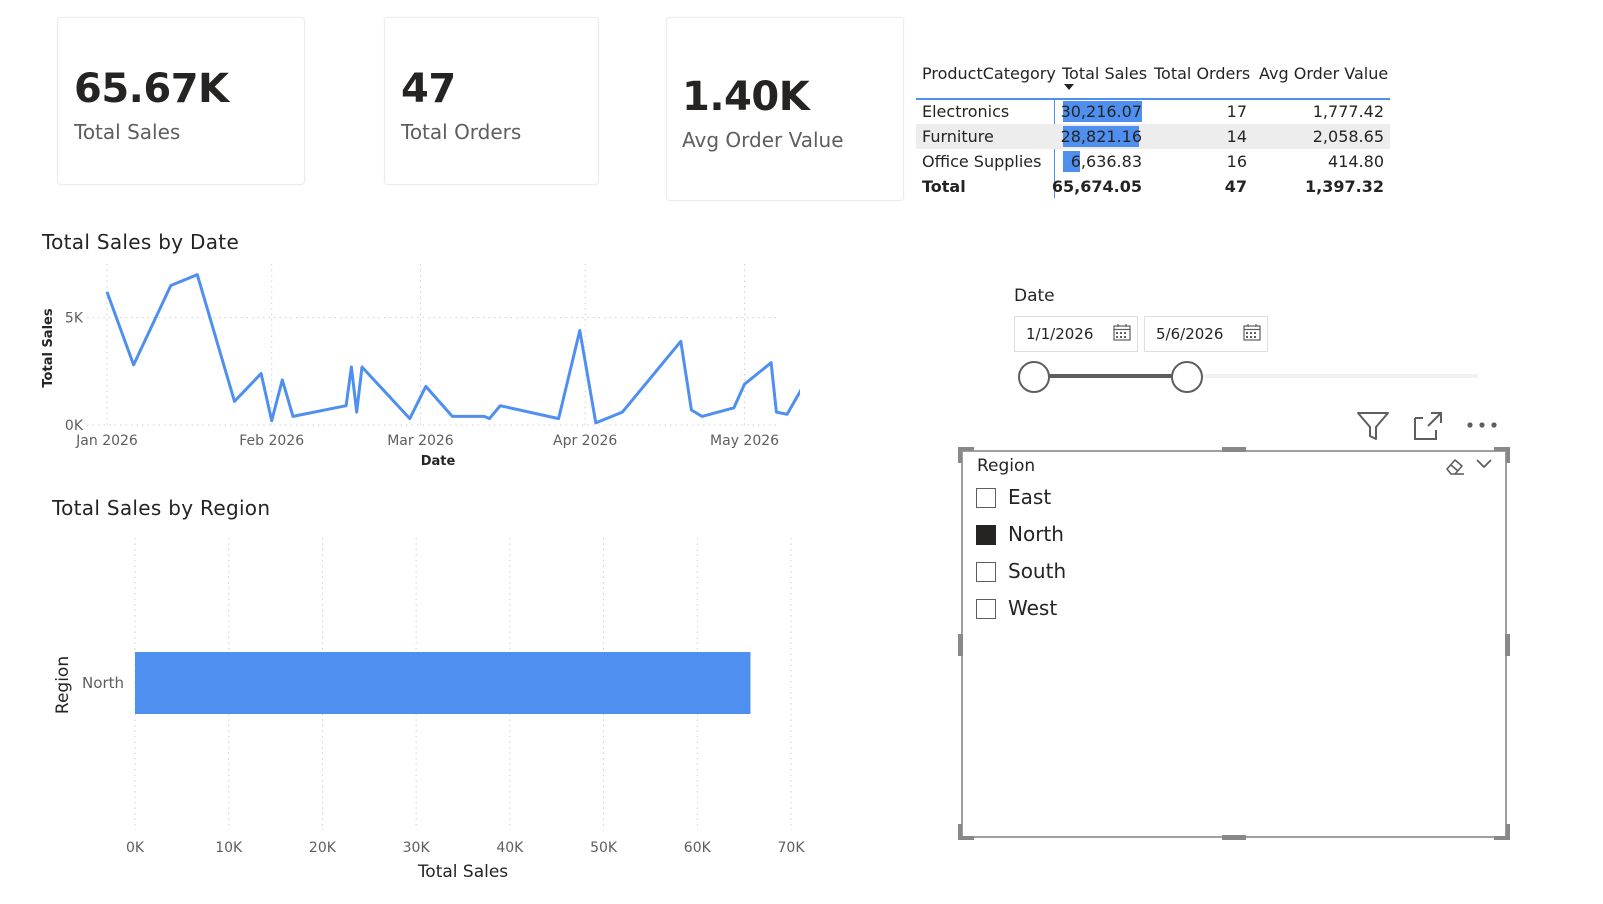  I want to click on kpi-value: 1.40K, so click(746, 97).